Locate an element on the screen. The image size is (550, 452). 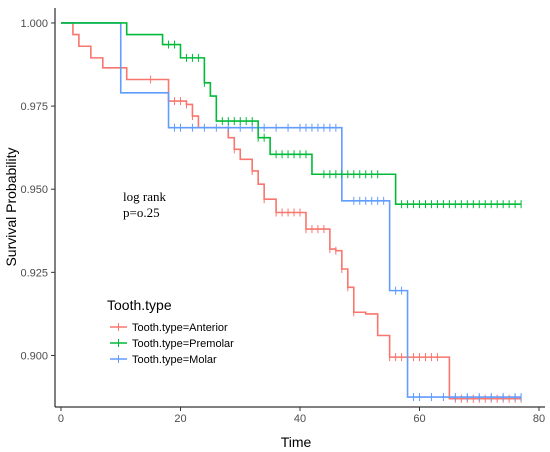
legend-entry-premolar: Tooth.type=Premolar is located at coordinates (172, 344).